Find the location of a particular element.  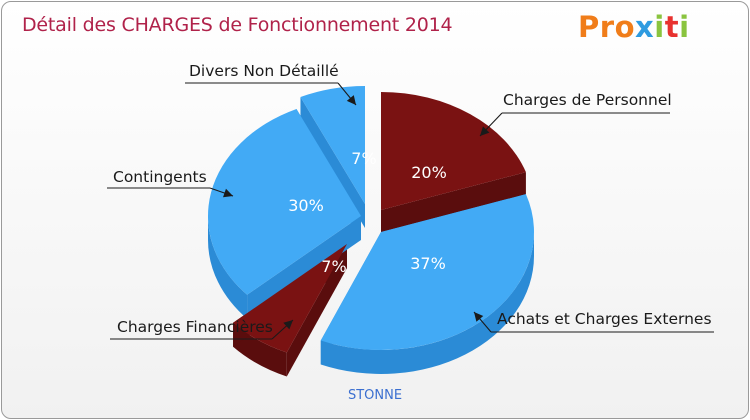

logo-letter: r is located at coordinates (607, 27).